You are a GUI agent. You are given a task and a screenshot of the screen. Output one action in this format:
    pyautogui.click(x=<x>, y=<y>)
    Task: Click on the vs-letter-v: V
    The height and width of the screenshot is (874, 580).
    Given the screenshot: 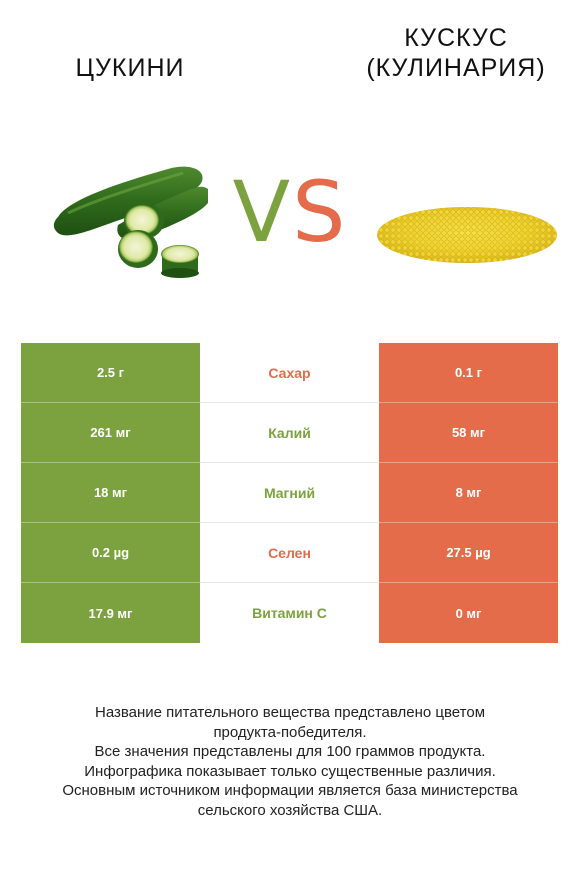 What is the action you would take?
    pyautogui.click(x=262, y=212)
    